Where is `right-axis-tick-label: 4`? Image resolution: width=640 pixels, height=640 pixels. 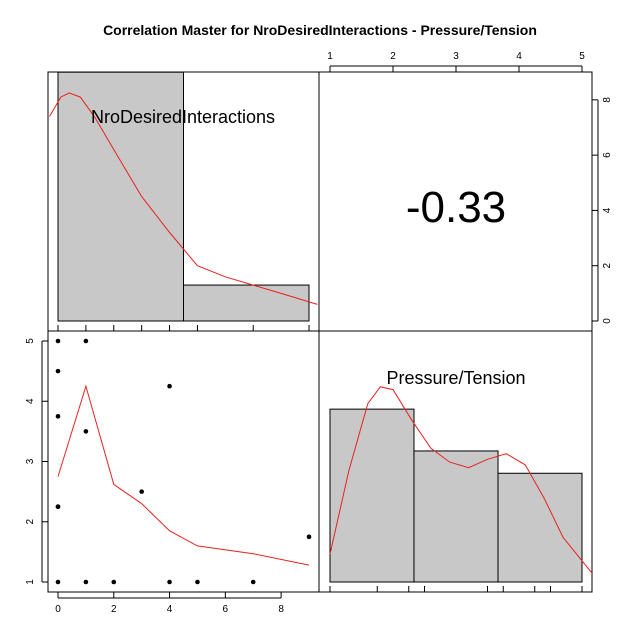 right-axis-tick-label: 4 is located at coordinates (607, 210).